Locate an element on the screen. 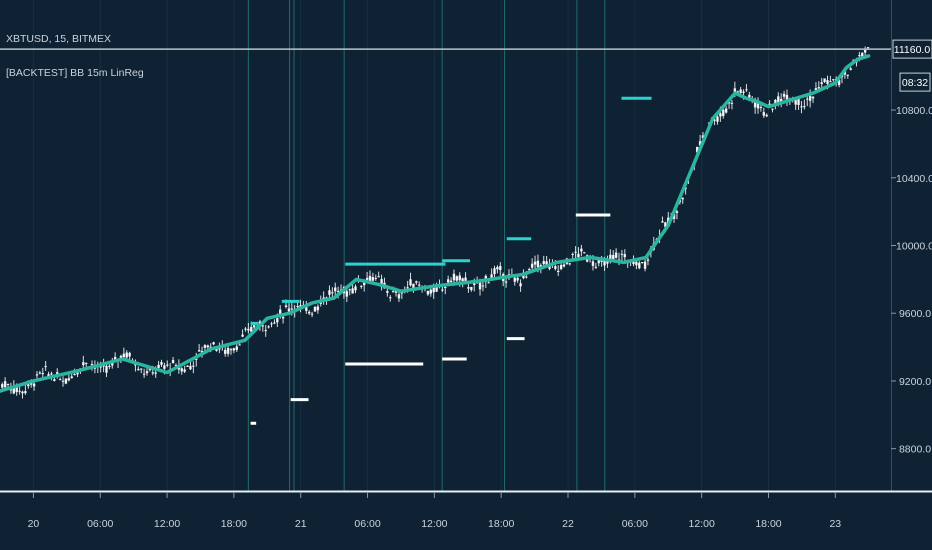  time-tick-label: 22 is located at coordinates (568, 524).